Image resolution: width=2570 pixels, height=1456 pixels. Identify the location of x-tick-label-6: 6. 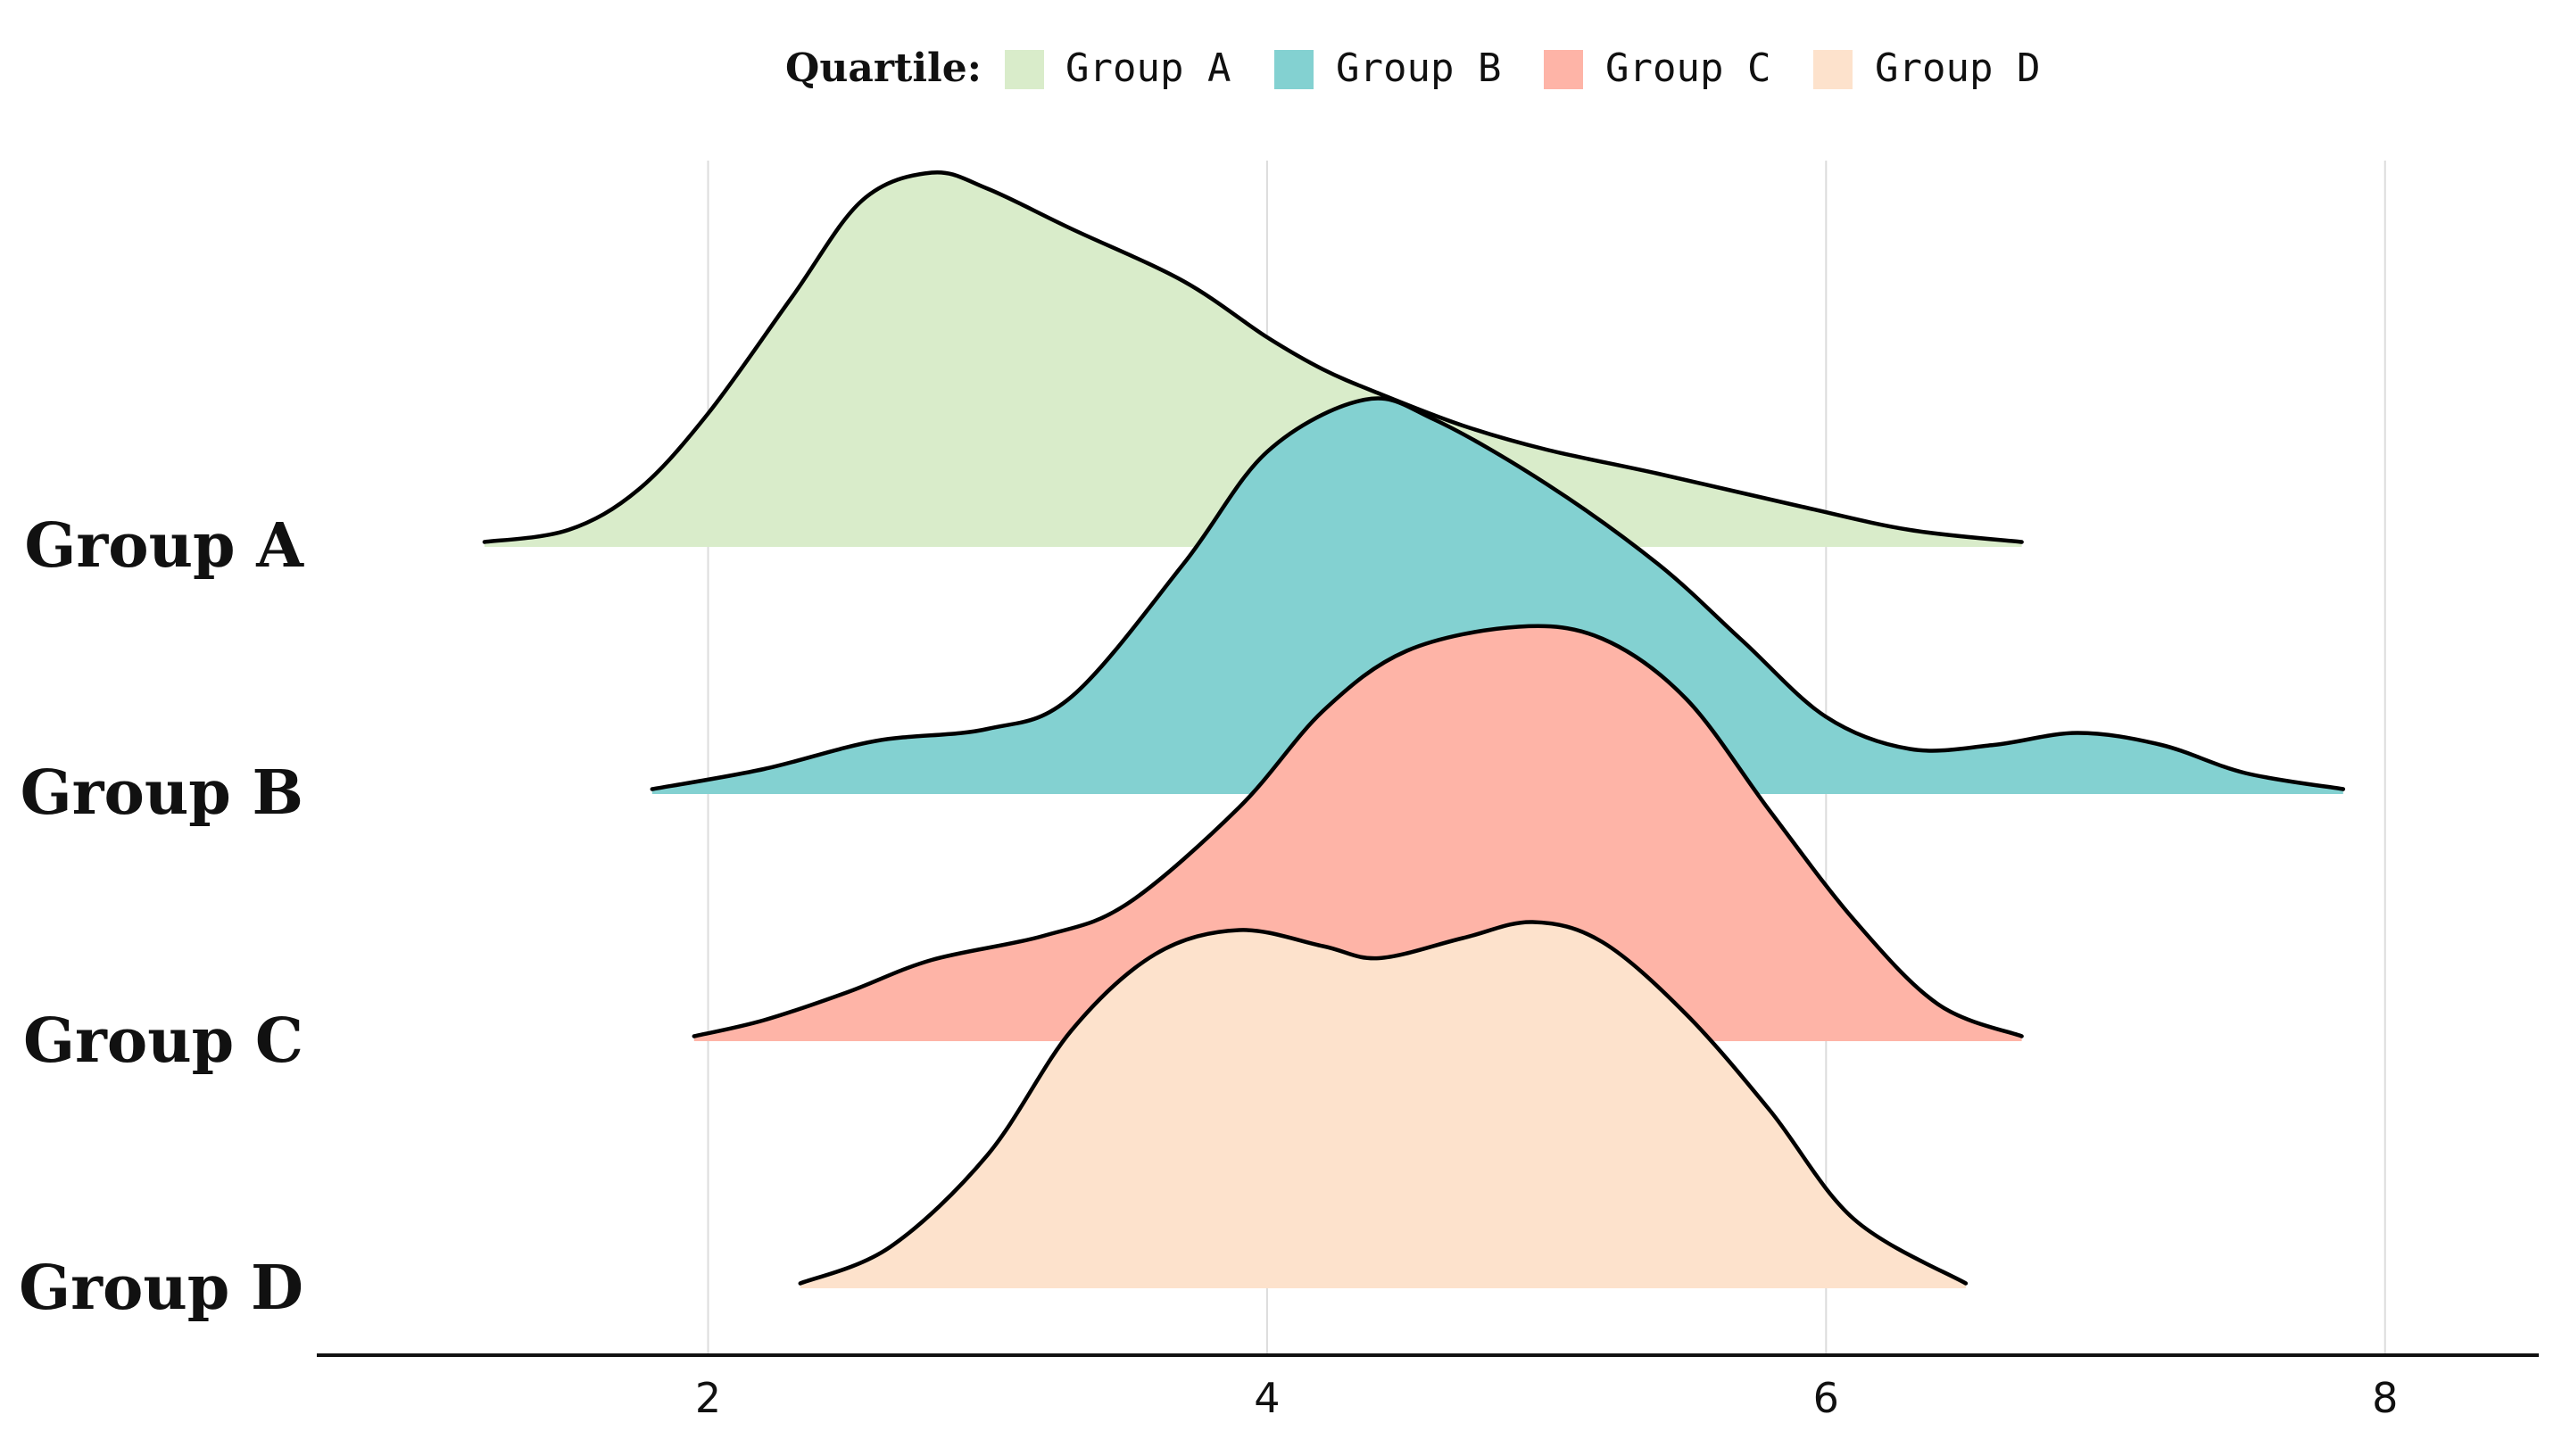
(1826, 1398).